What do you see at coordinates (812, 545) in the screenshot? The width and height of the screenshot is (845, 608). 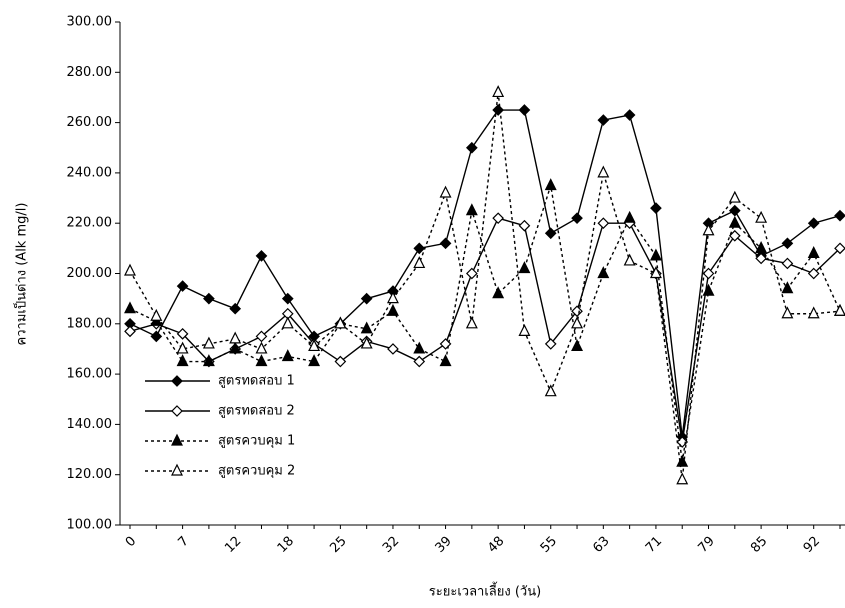 I see `x-tick-label: 92` at bounding box center [812, 545].